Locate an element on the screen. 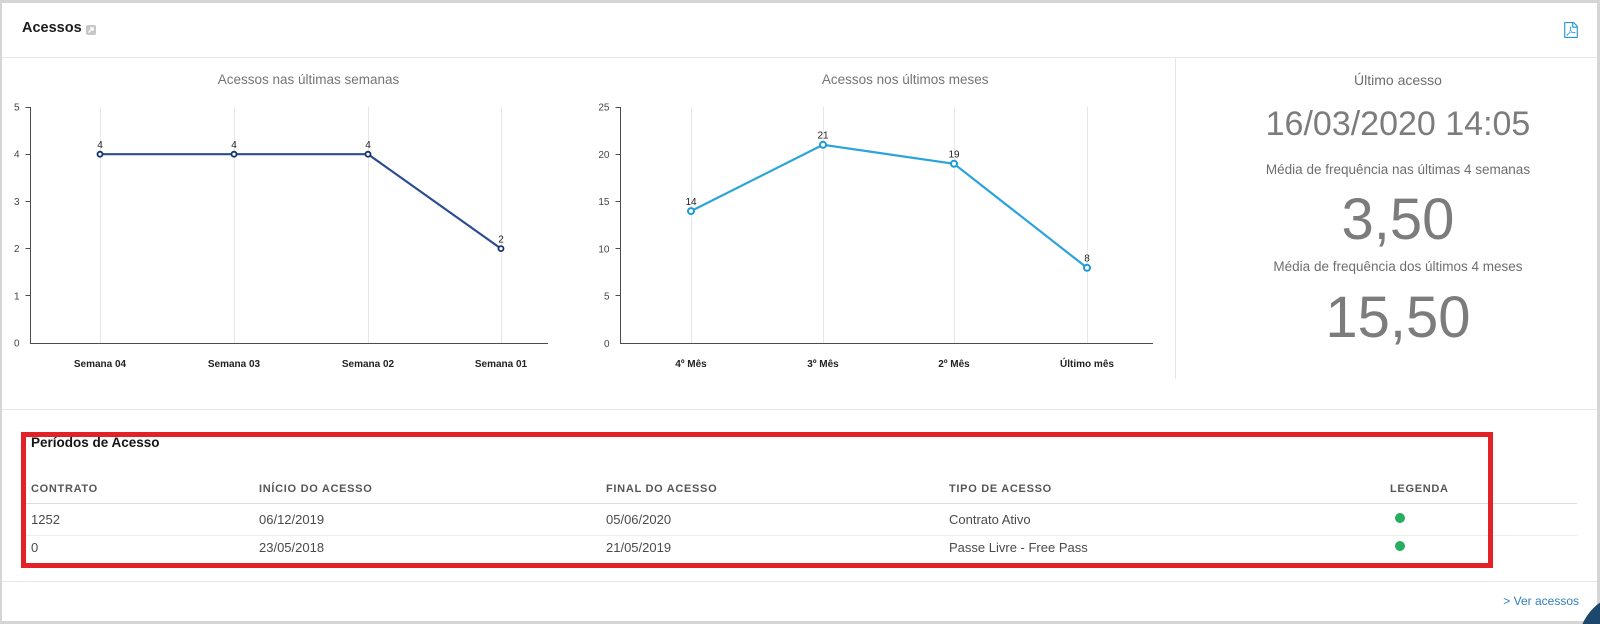 The image size is (1600, 624). svg-text: Último mês is located at coordinates (1087, 363).